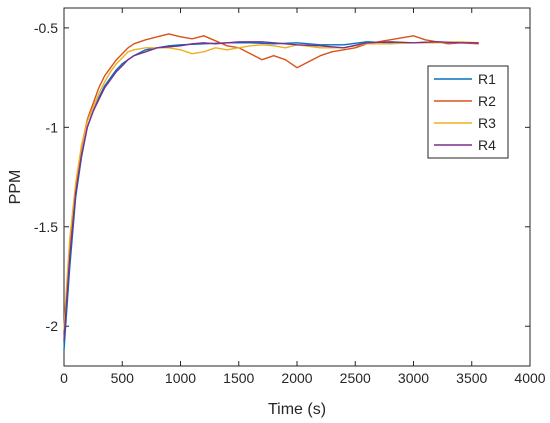  I want to click on legend-label: R4, so click(487, 145).